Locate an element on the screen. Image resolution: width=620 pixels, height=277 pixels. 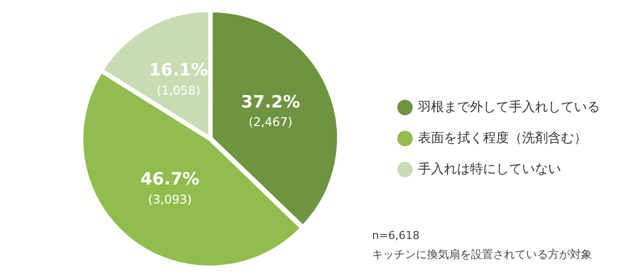
text: キッチンに換気扇を設置されている方が対象 is located at coordinates (482, 254).